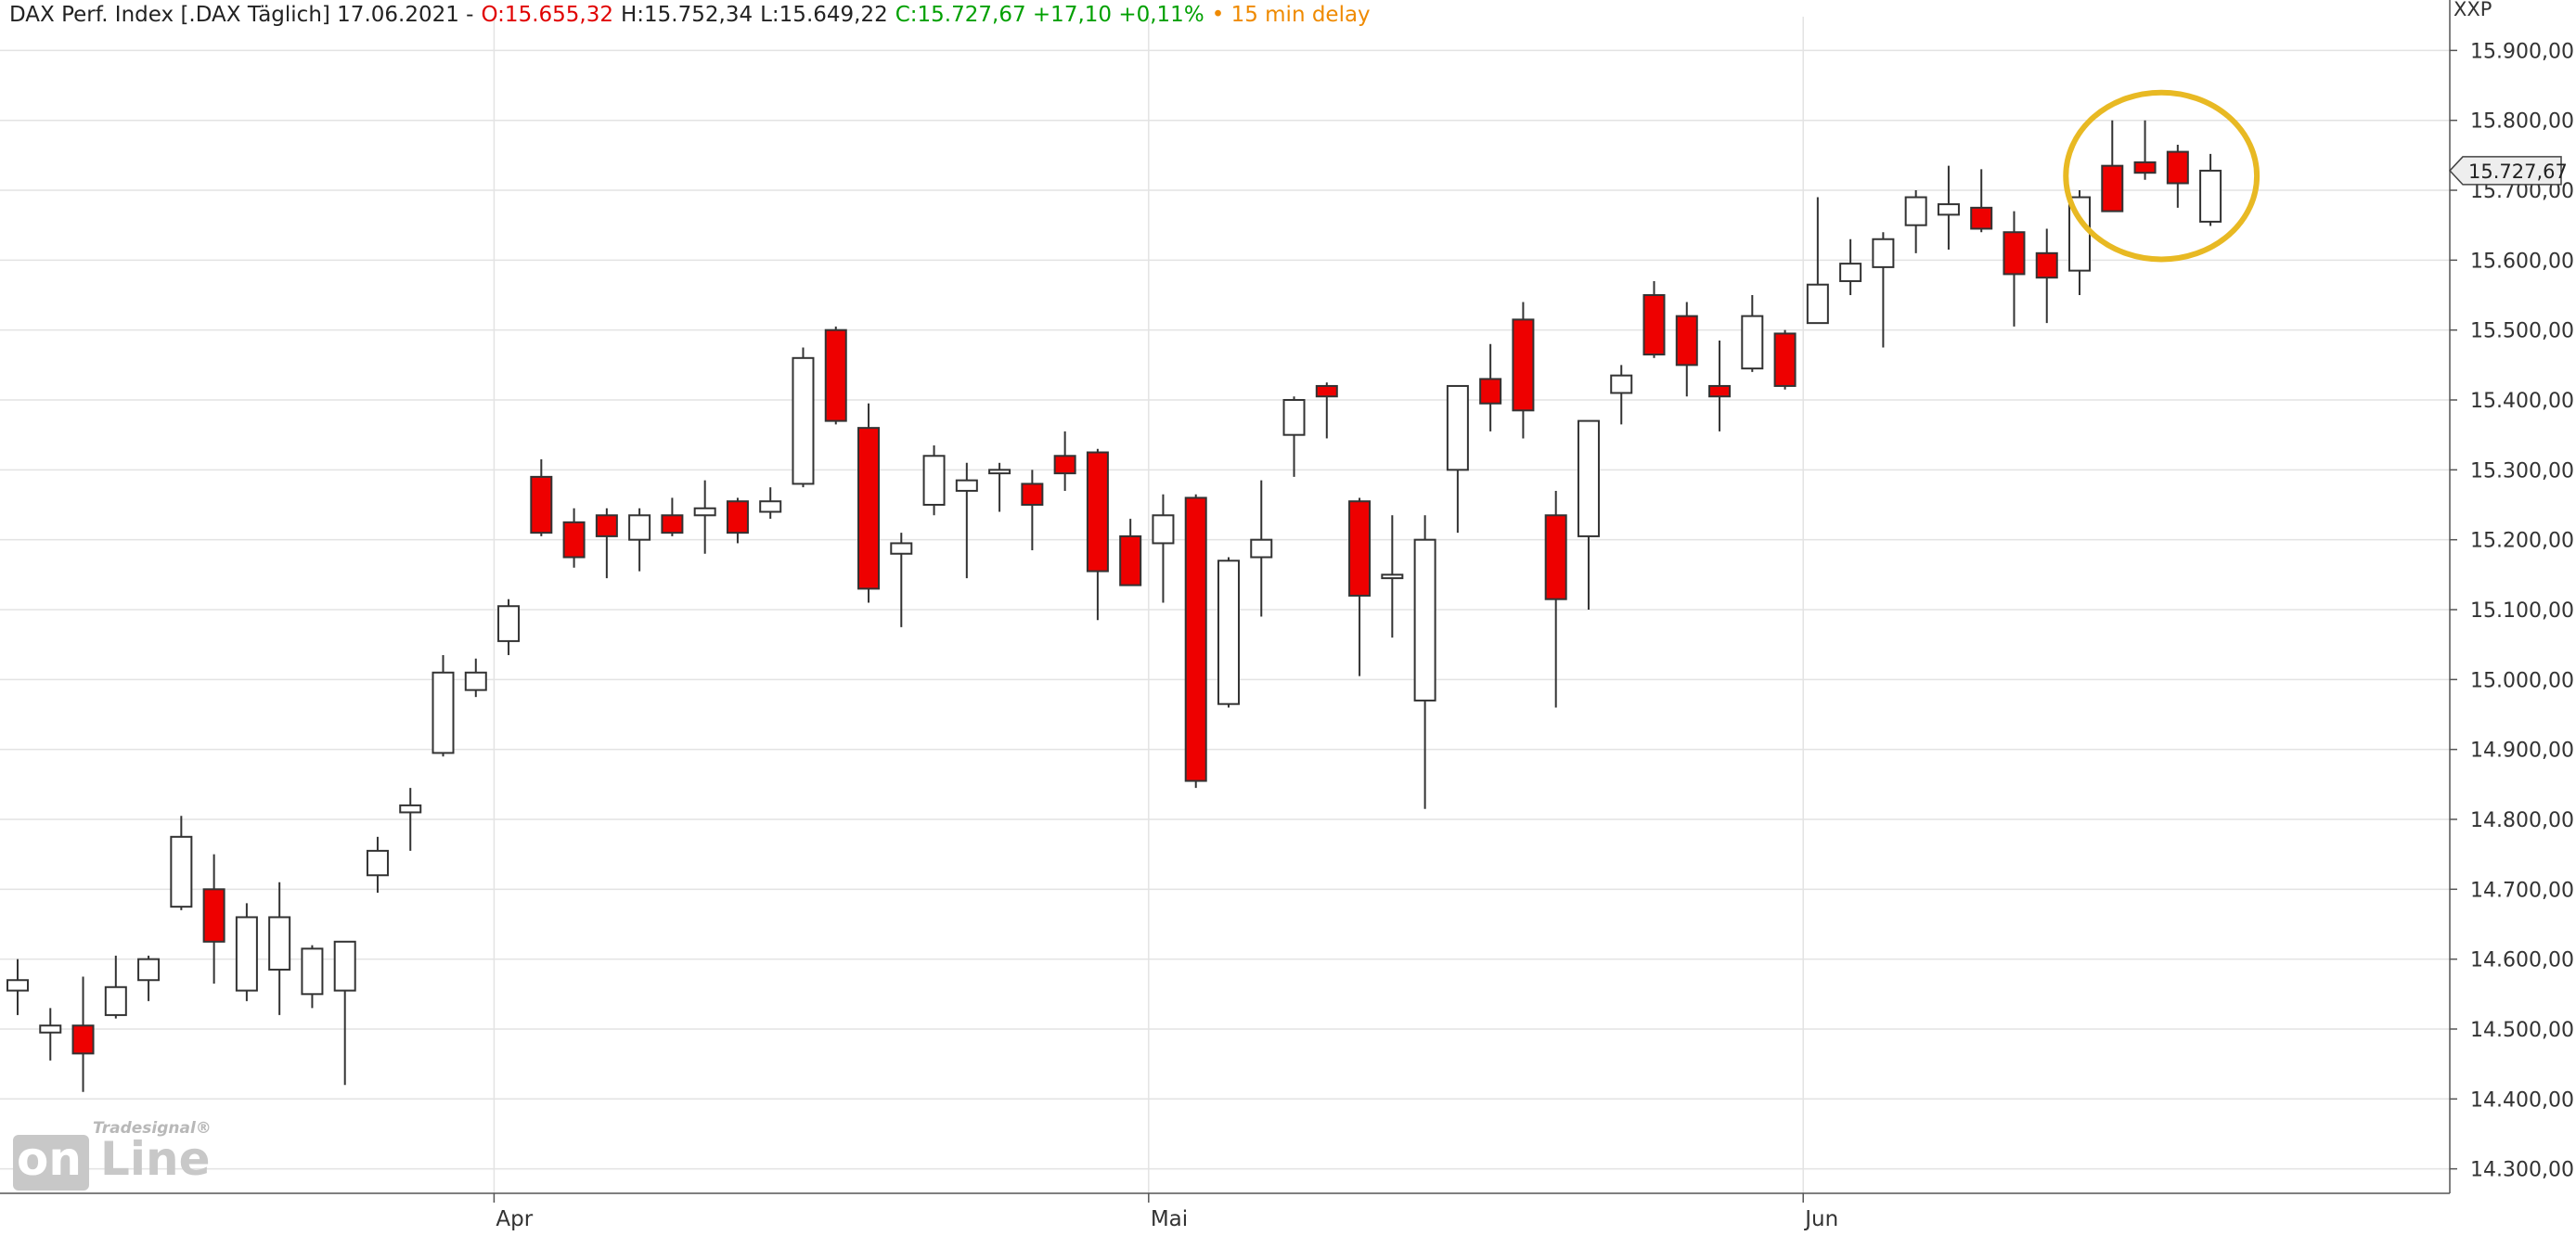  What do you see at coordinates (1169, 1219) in the screenshot?
I see `x-month-label: Mai` at bounding box center [1169, 1219].